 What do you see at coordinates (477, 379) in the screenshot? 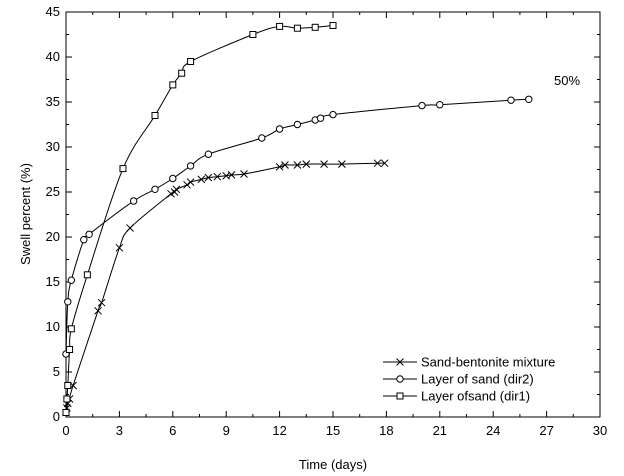
I see `legend-label: Layer of sand (dir2)` at bounding box center [477, 379].